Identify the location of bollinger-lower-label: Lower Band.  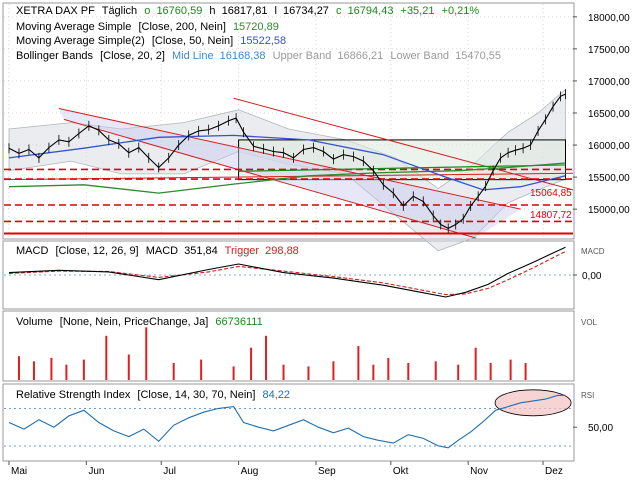
(419, 56).